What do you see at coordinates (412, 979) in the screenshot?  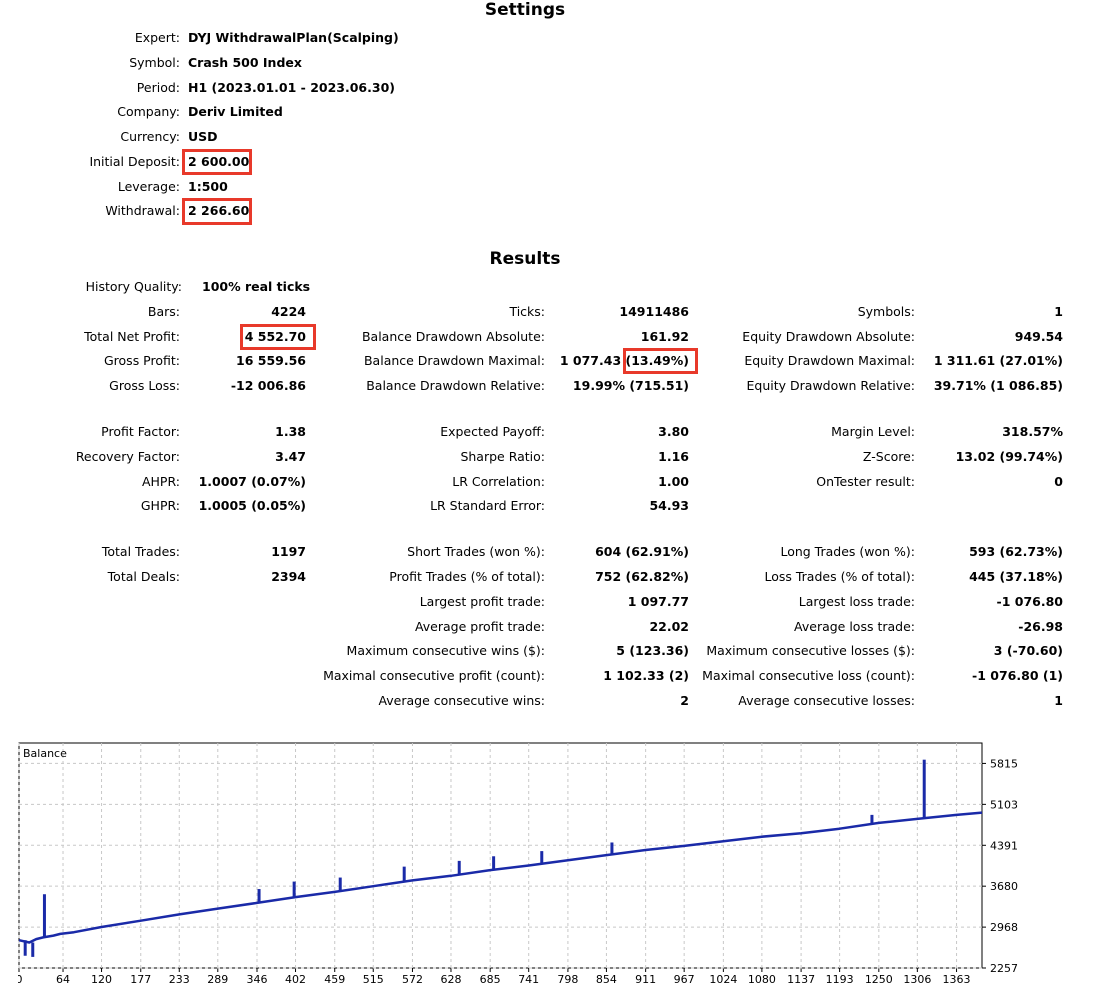 I see `x-tick-label: 572` at bounding box center [412, 979].